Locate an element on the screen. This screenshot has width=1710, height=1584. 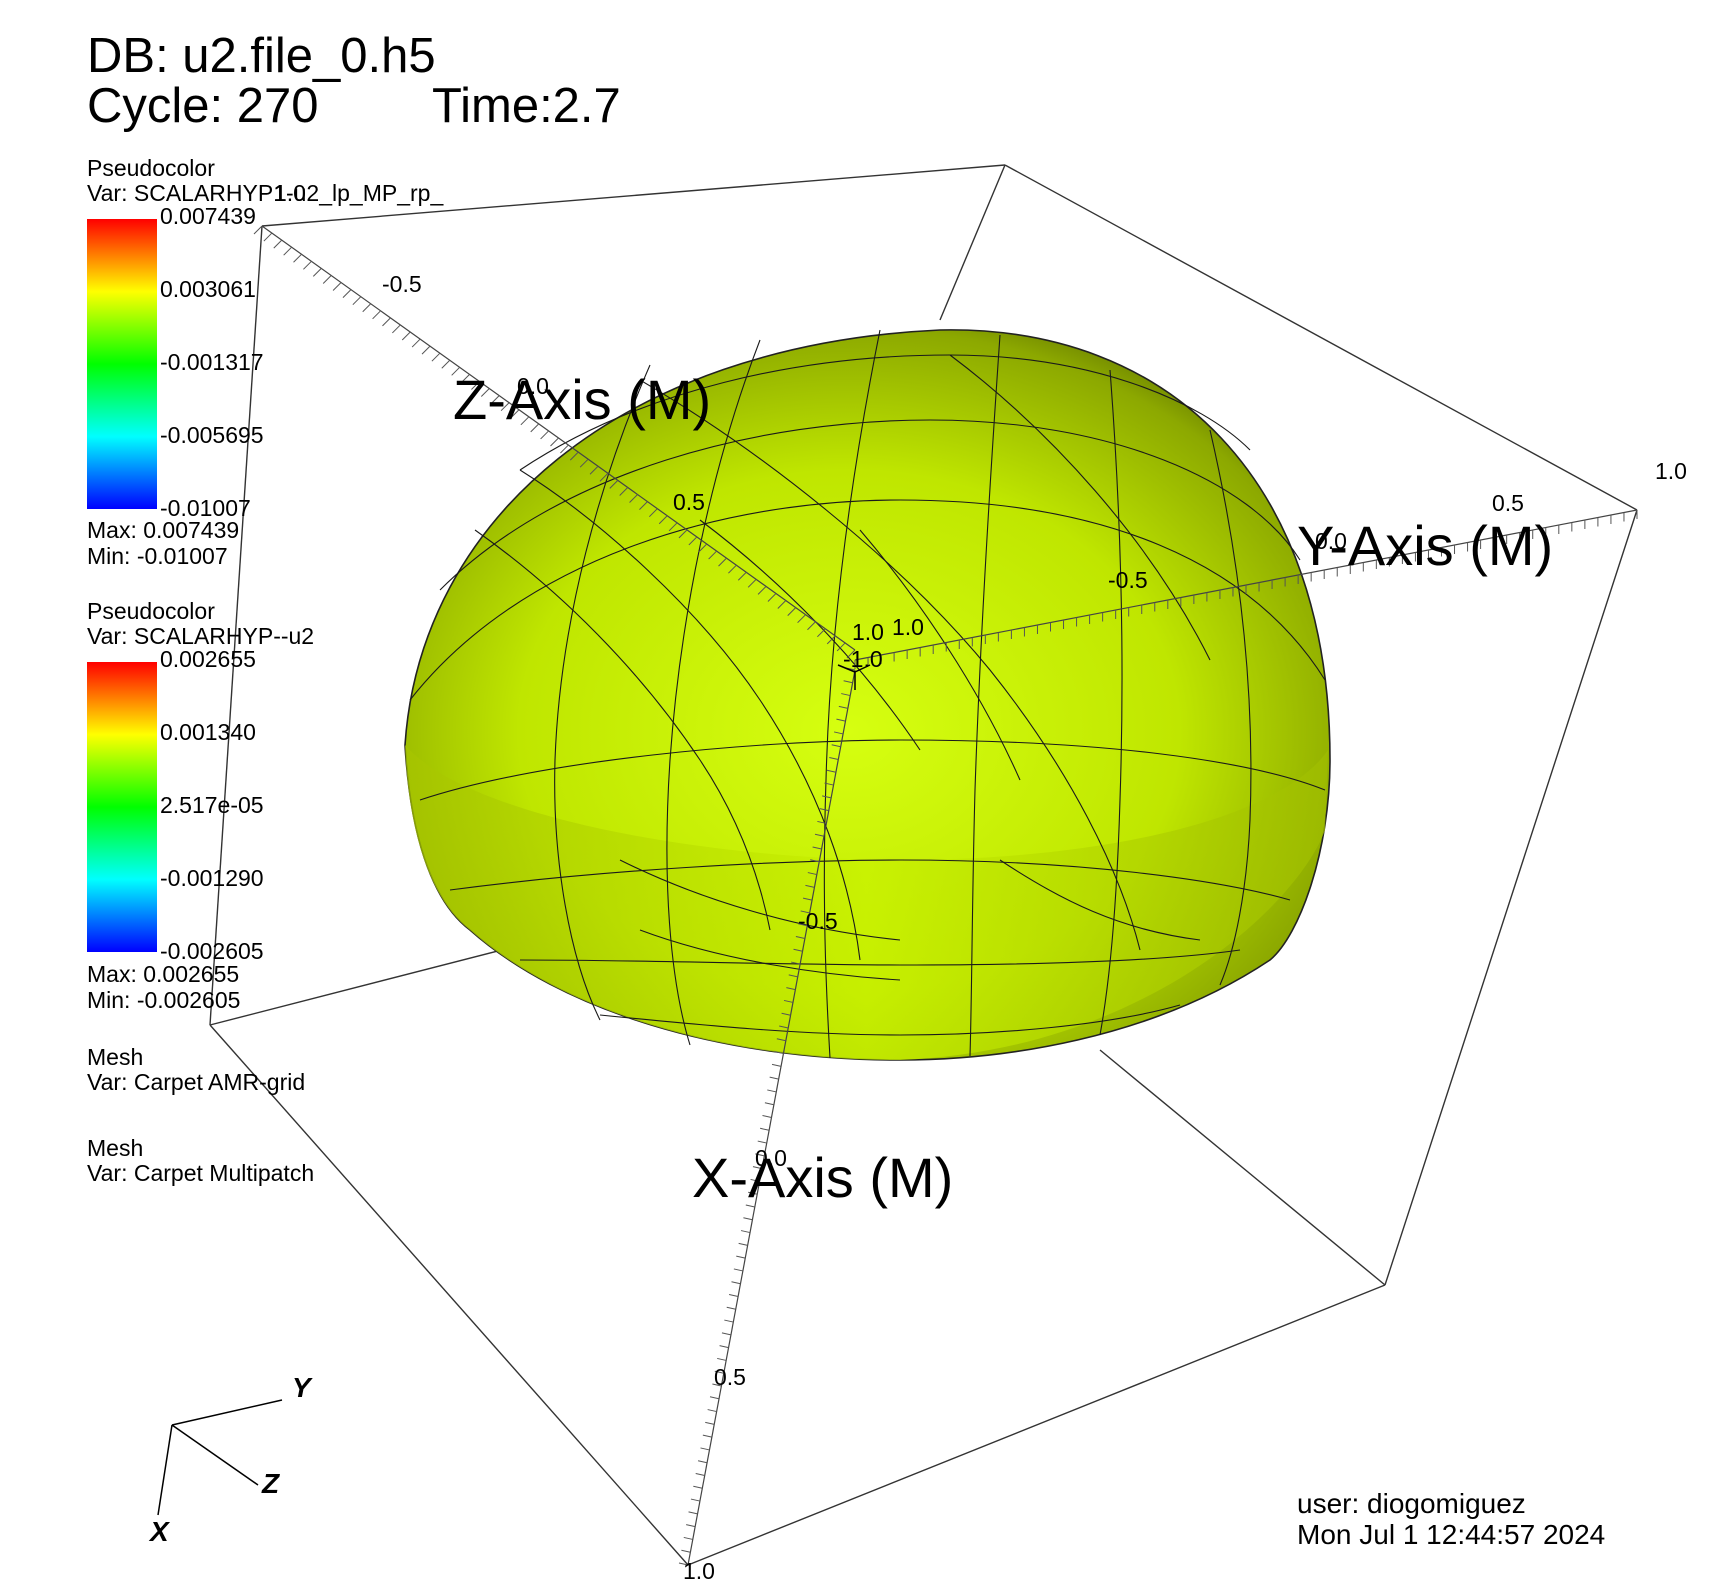
z-tick-label: 0.5 is located at coordinates (689, 502).